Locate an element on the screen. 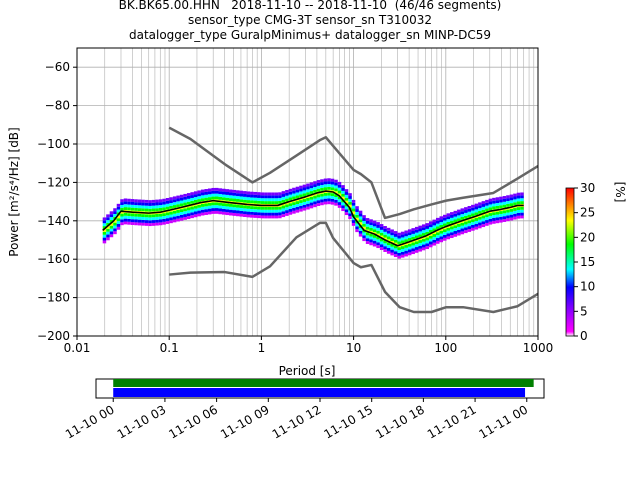  timeline-tick-label: 11-10 09 is located at coordinates (245, 421).